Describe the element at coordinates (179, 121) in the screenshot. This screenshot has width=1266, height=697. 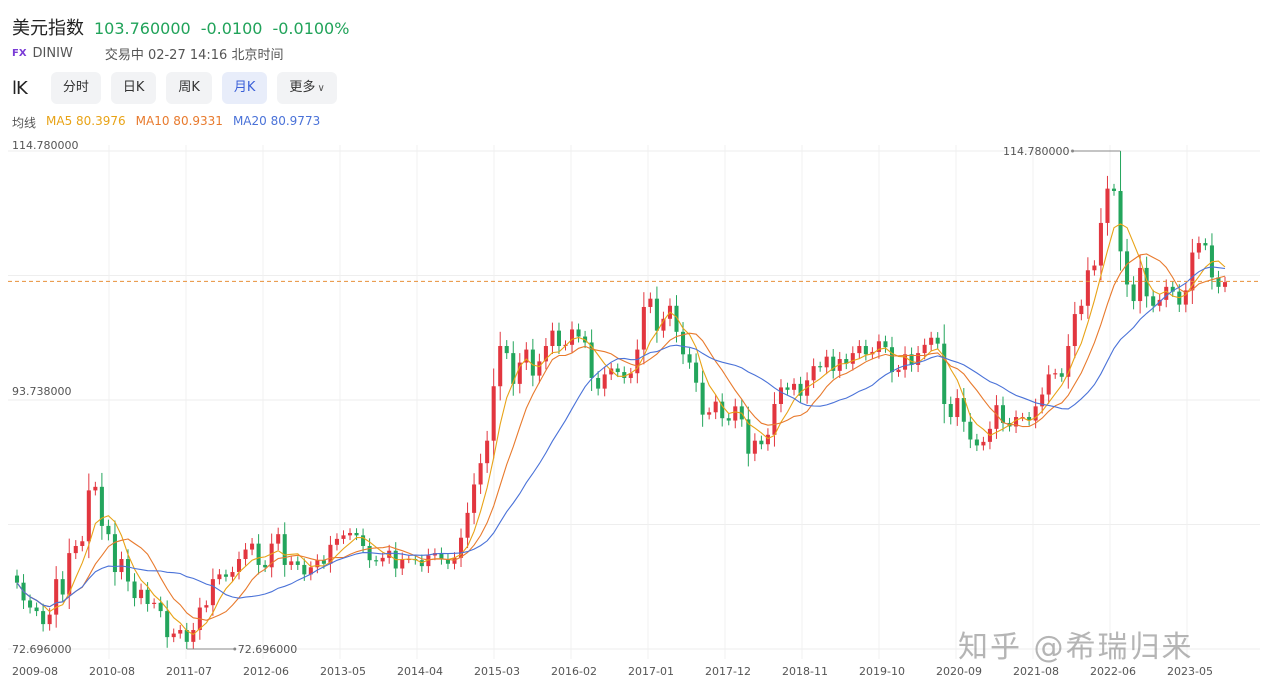
I see `ma10-legend: MA10 80.9331` at that location.